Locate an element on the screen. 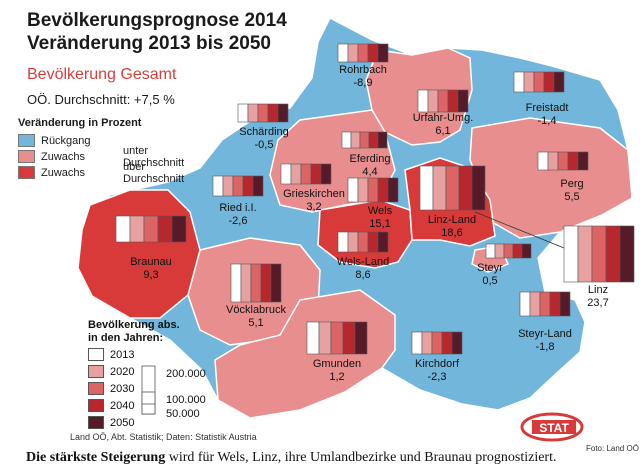  legend-swatch-decline is located at coordinates (26, 140).